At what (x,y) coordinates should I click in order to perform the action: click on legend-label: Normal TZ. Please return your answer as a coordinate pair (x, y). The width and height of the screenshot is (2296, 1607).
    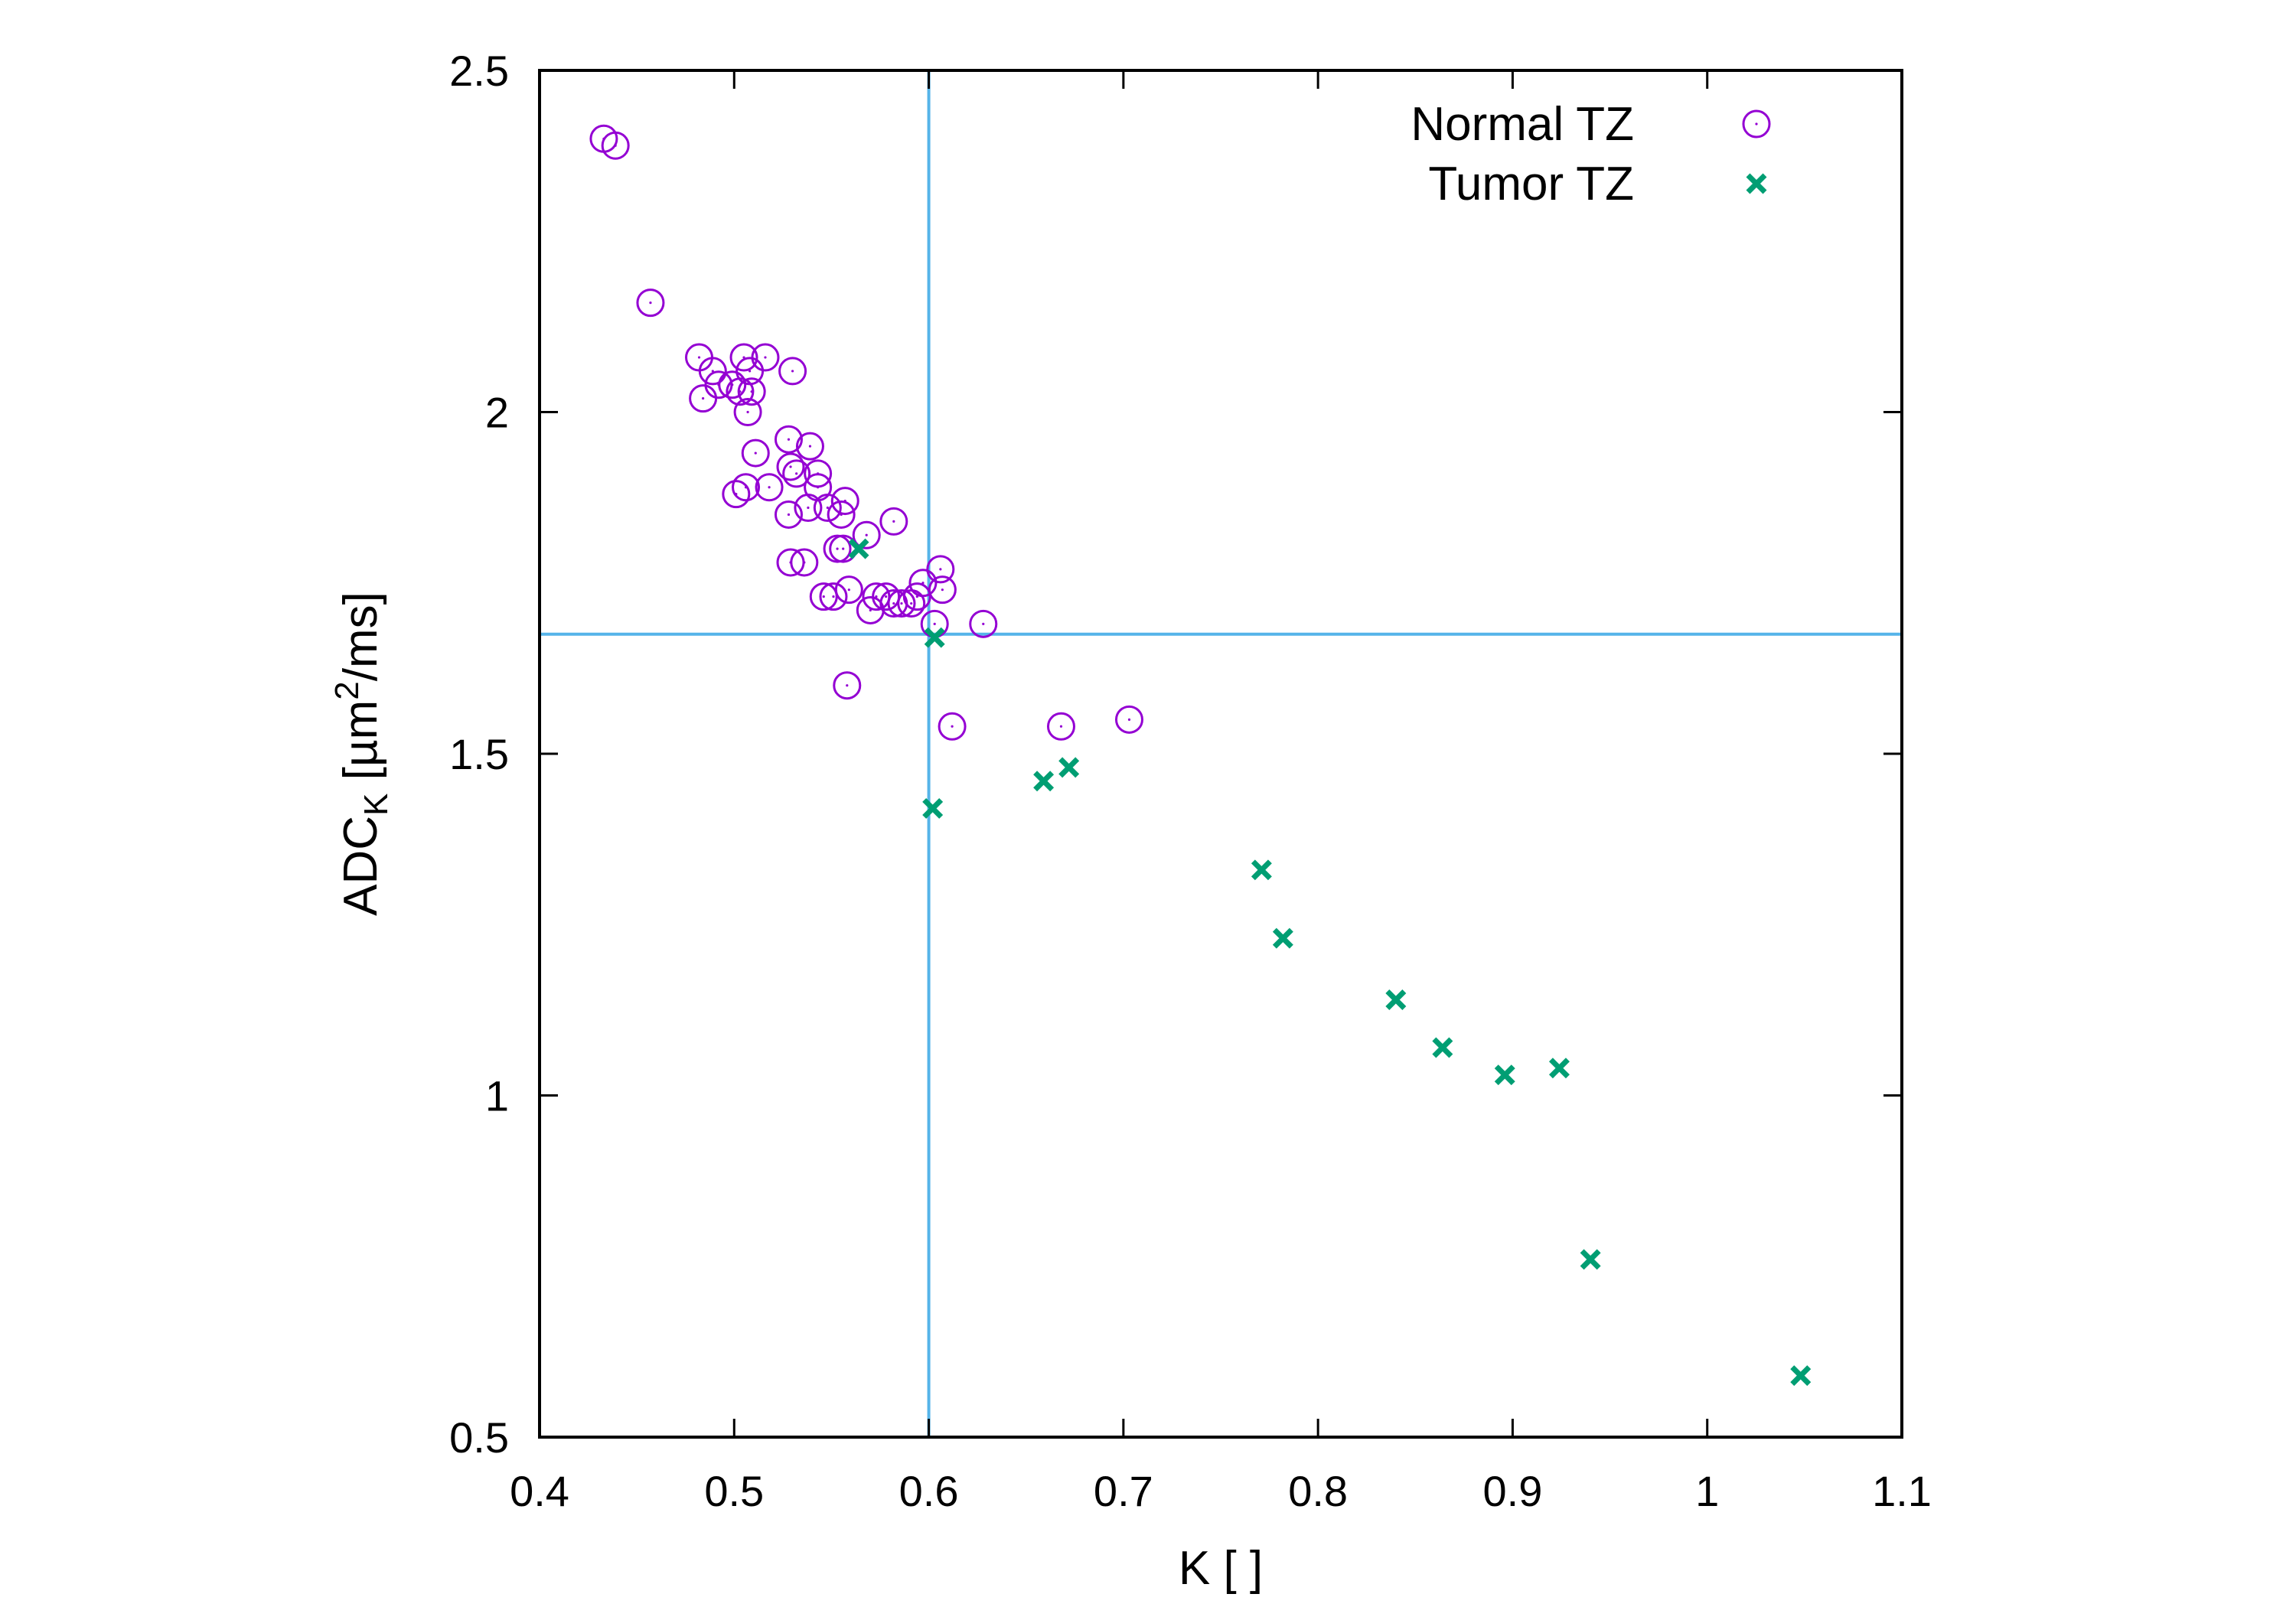
    Looking at the image, I should click on (1522, 125).